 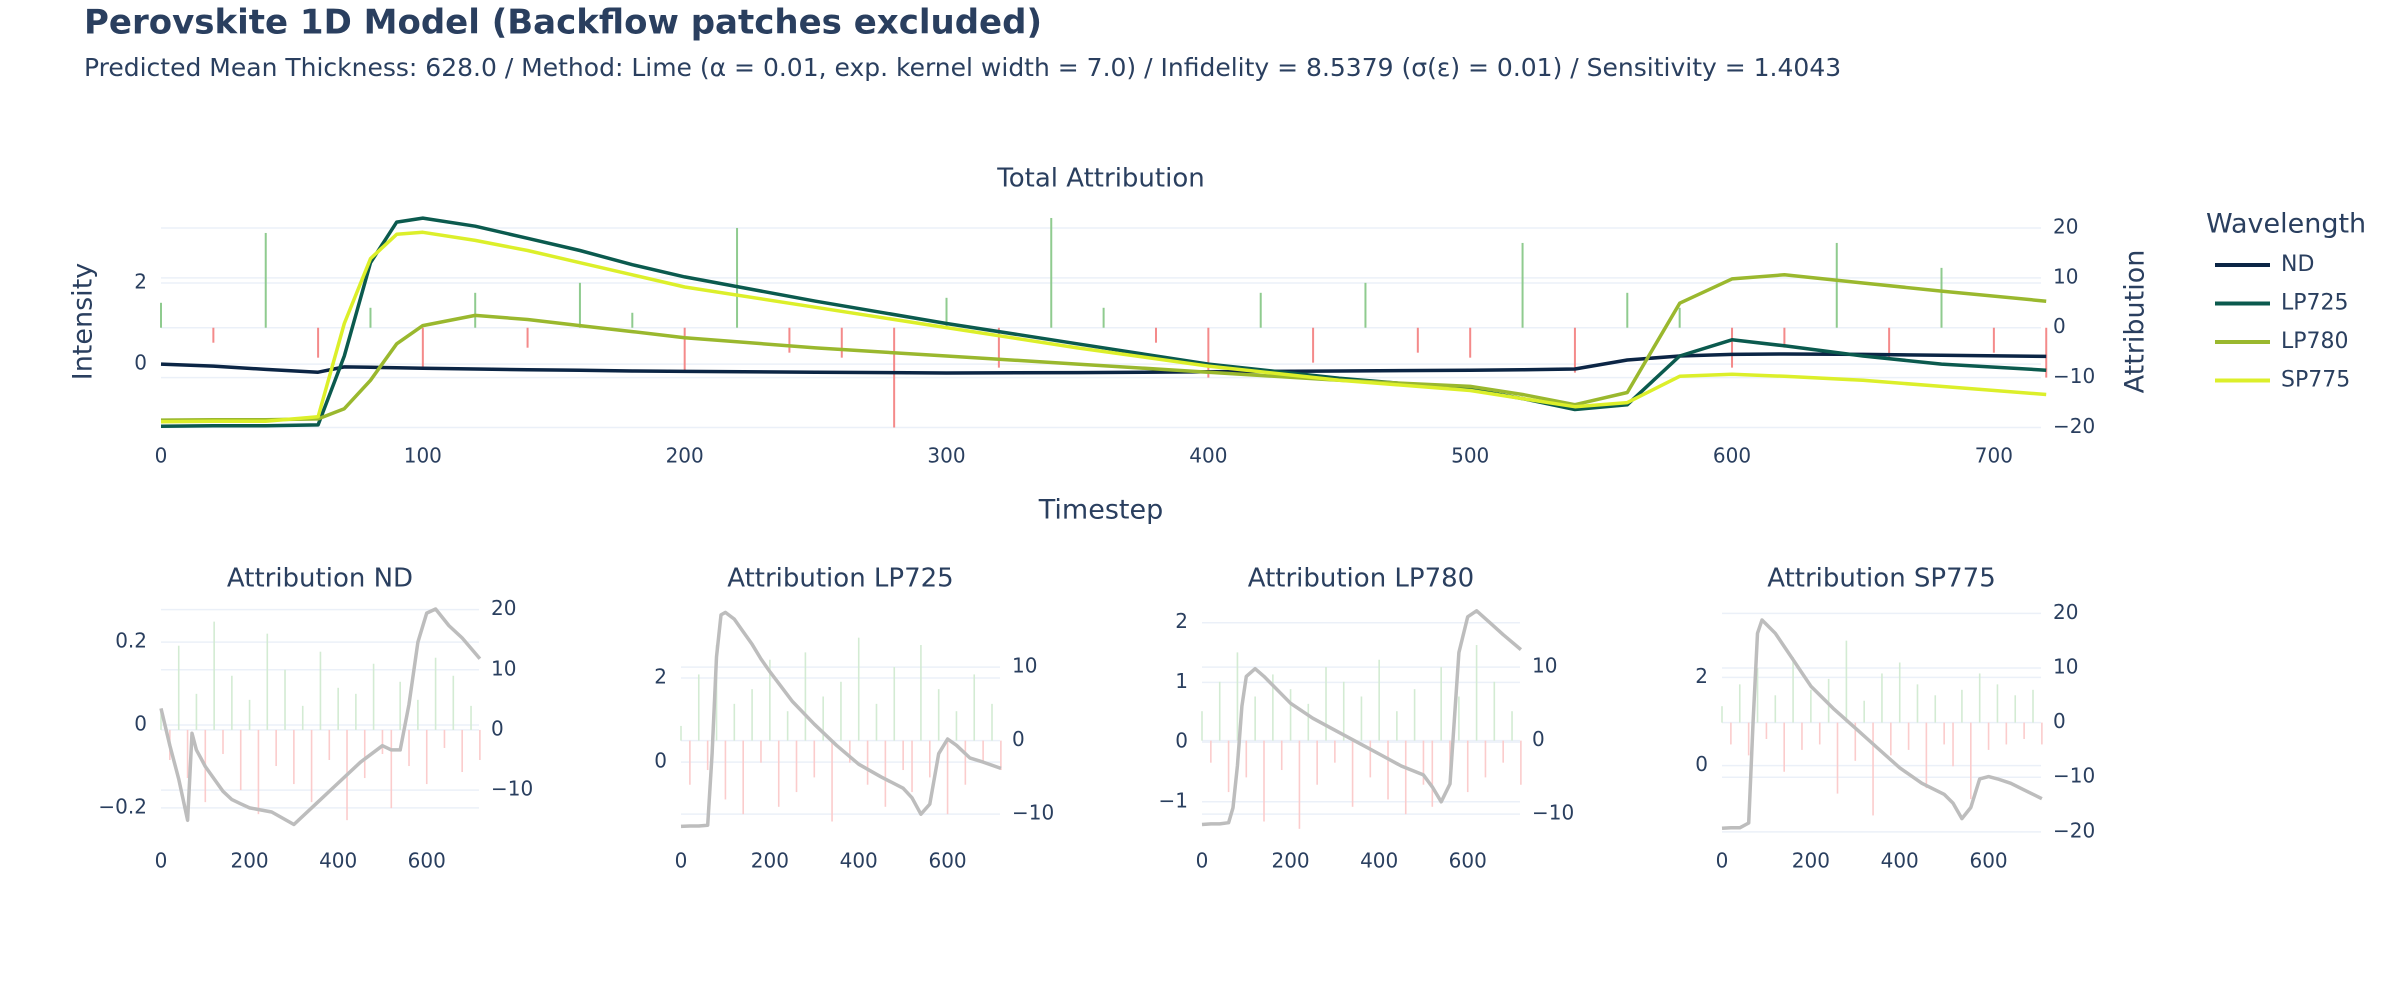 I want to click on chart-title: Attribution ND, so click(x=320, y=579).